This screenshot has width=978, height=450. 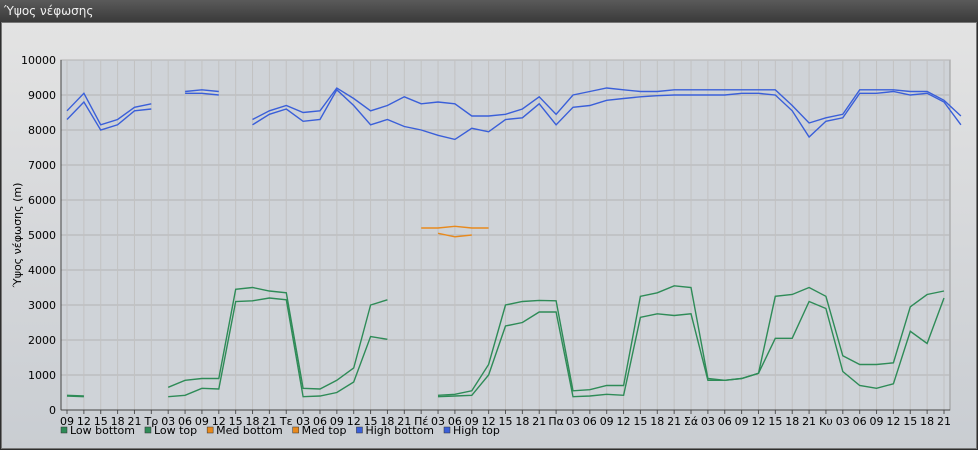 What do you see at coordinates (324, 430) in the screenshot?
I see `legend-label: Med top` at bounding box center [324, 430].